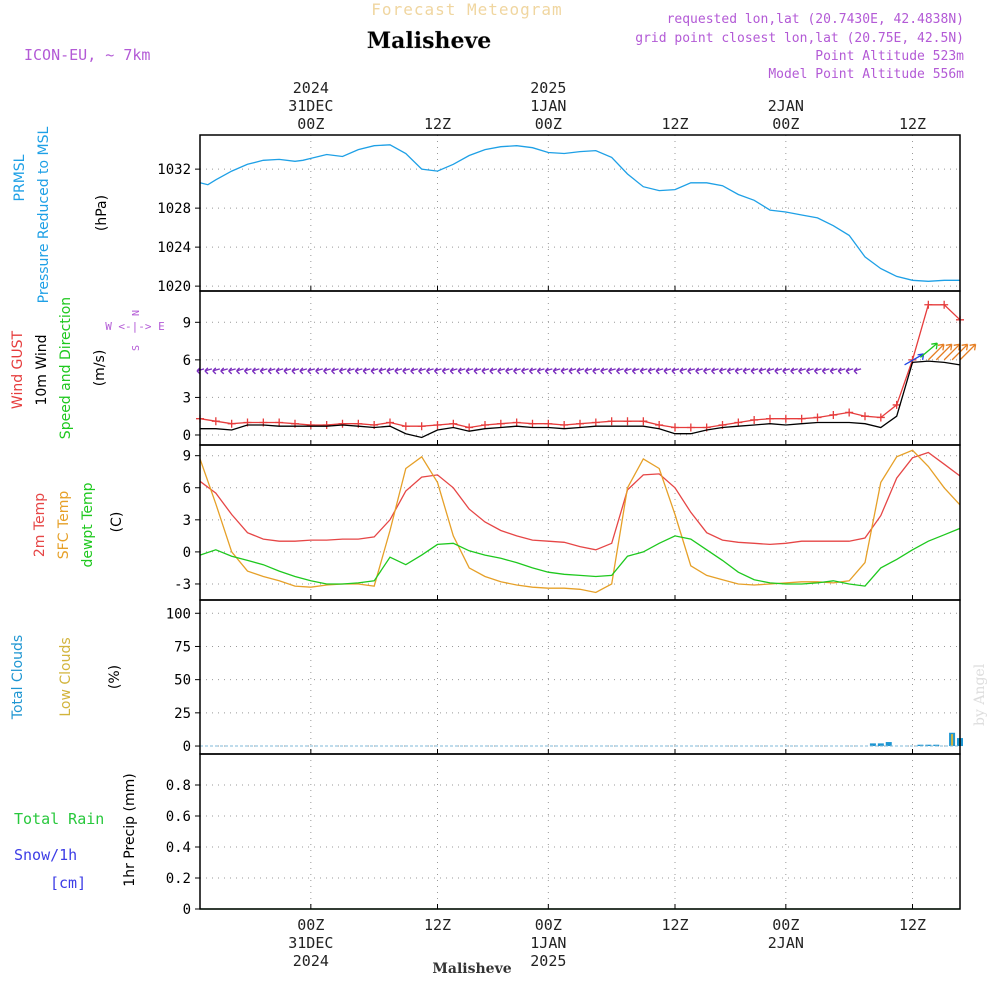  What do you see at coordinates (66, 676) in the screenshot?
I see `label-low-clouds: Low Clouds` at bounding box center [66, 676].